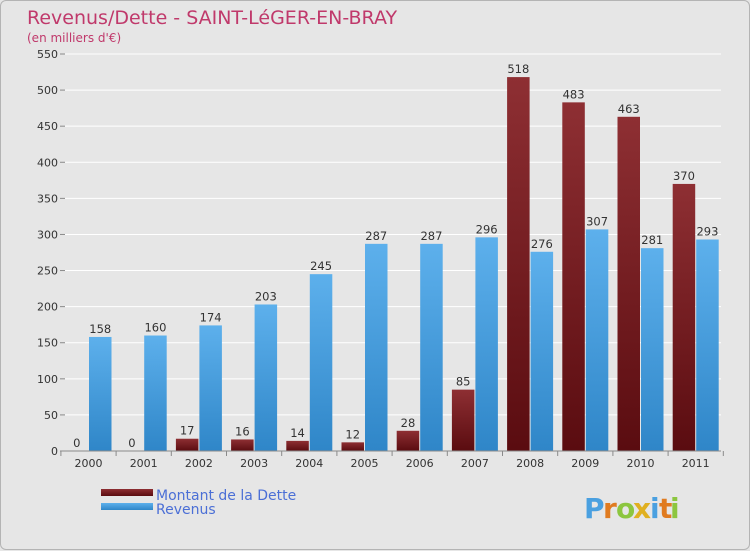  Describe the element at coordinates (475, 463) in the screenshot. I see `x-tick-label: 2007` at that location.